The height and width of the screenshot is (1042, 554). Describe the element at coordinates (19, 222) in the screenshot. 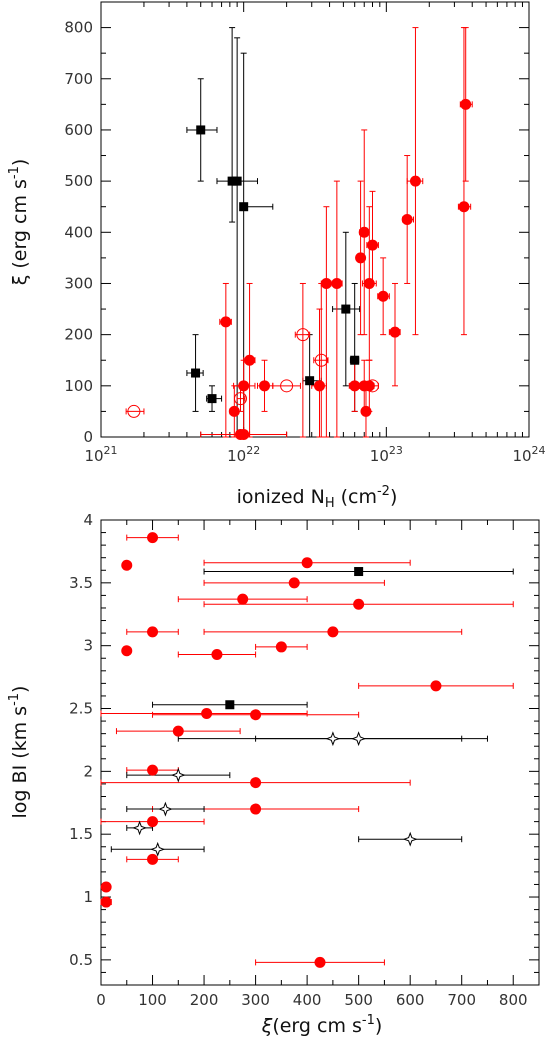

I see `top-y-axis-title: ξ (erg cm s-1)` at that location.